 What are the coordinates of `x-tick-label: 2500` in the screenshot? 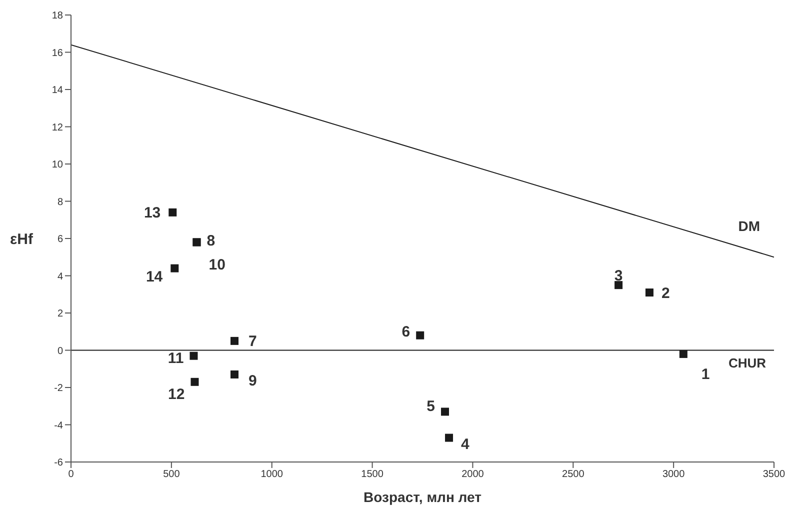 It's located at (573, 474).